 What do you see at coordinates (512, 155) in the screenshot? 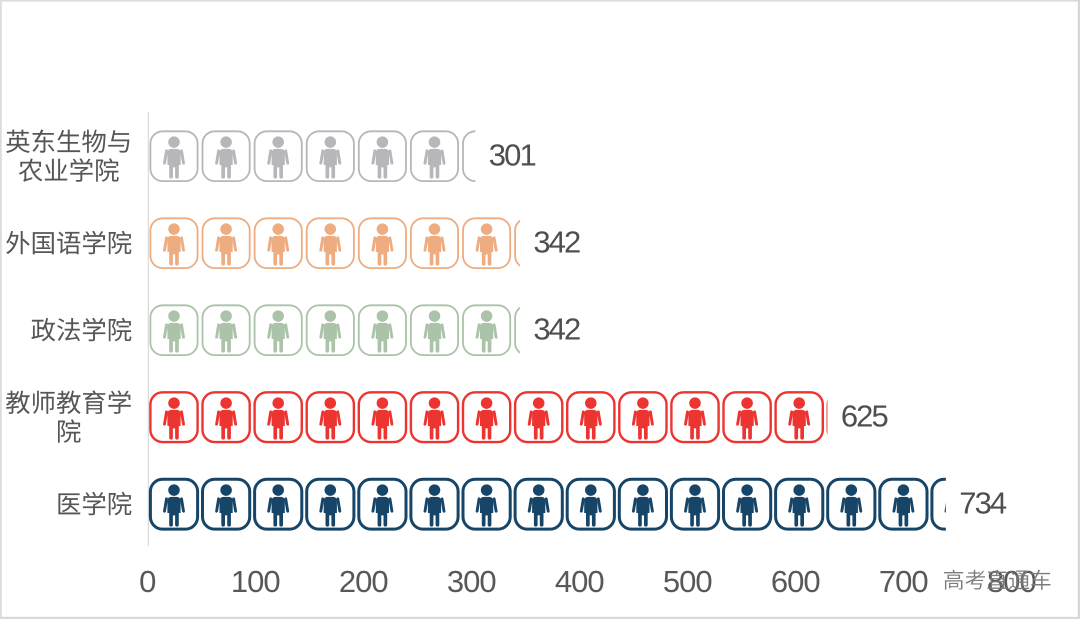
I see `svg-text: 301` at bounding box center [512, 155].